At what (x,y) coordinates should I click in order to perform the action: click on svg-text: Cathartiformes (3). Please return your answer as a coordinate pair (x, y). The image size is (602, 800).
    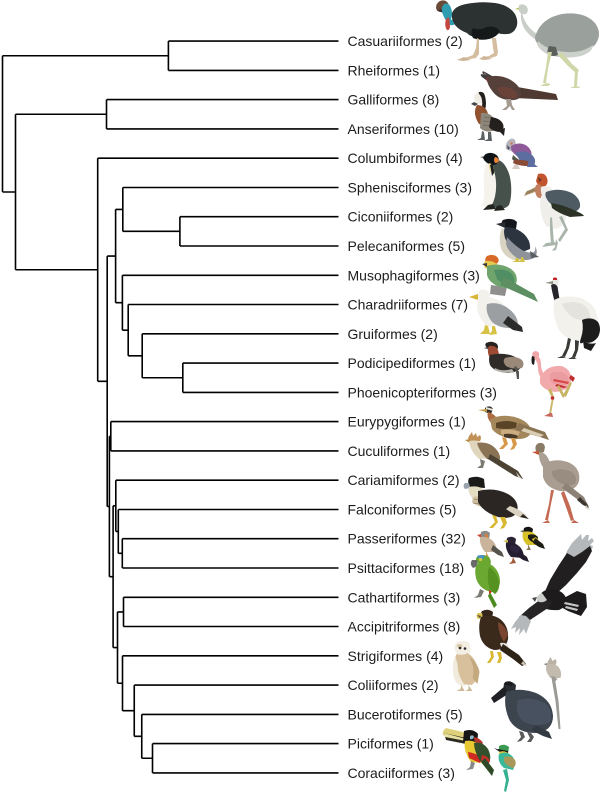
    Looking at the image, I should click on (404, 597).